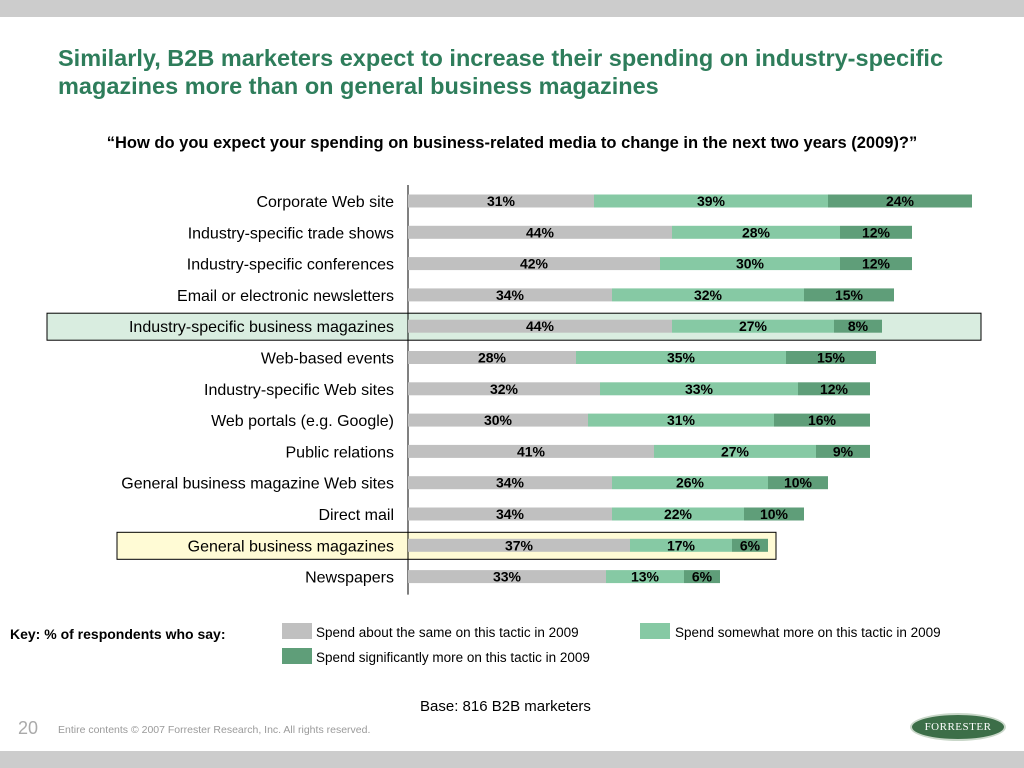 The image size is (1024, 768). I want to click on value-label-industry-specific-web-sites-series-1: 33%, so click(699, 389).